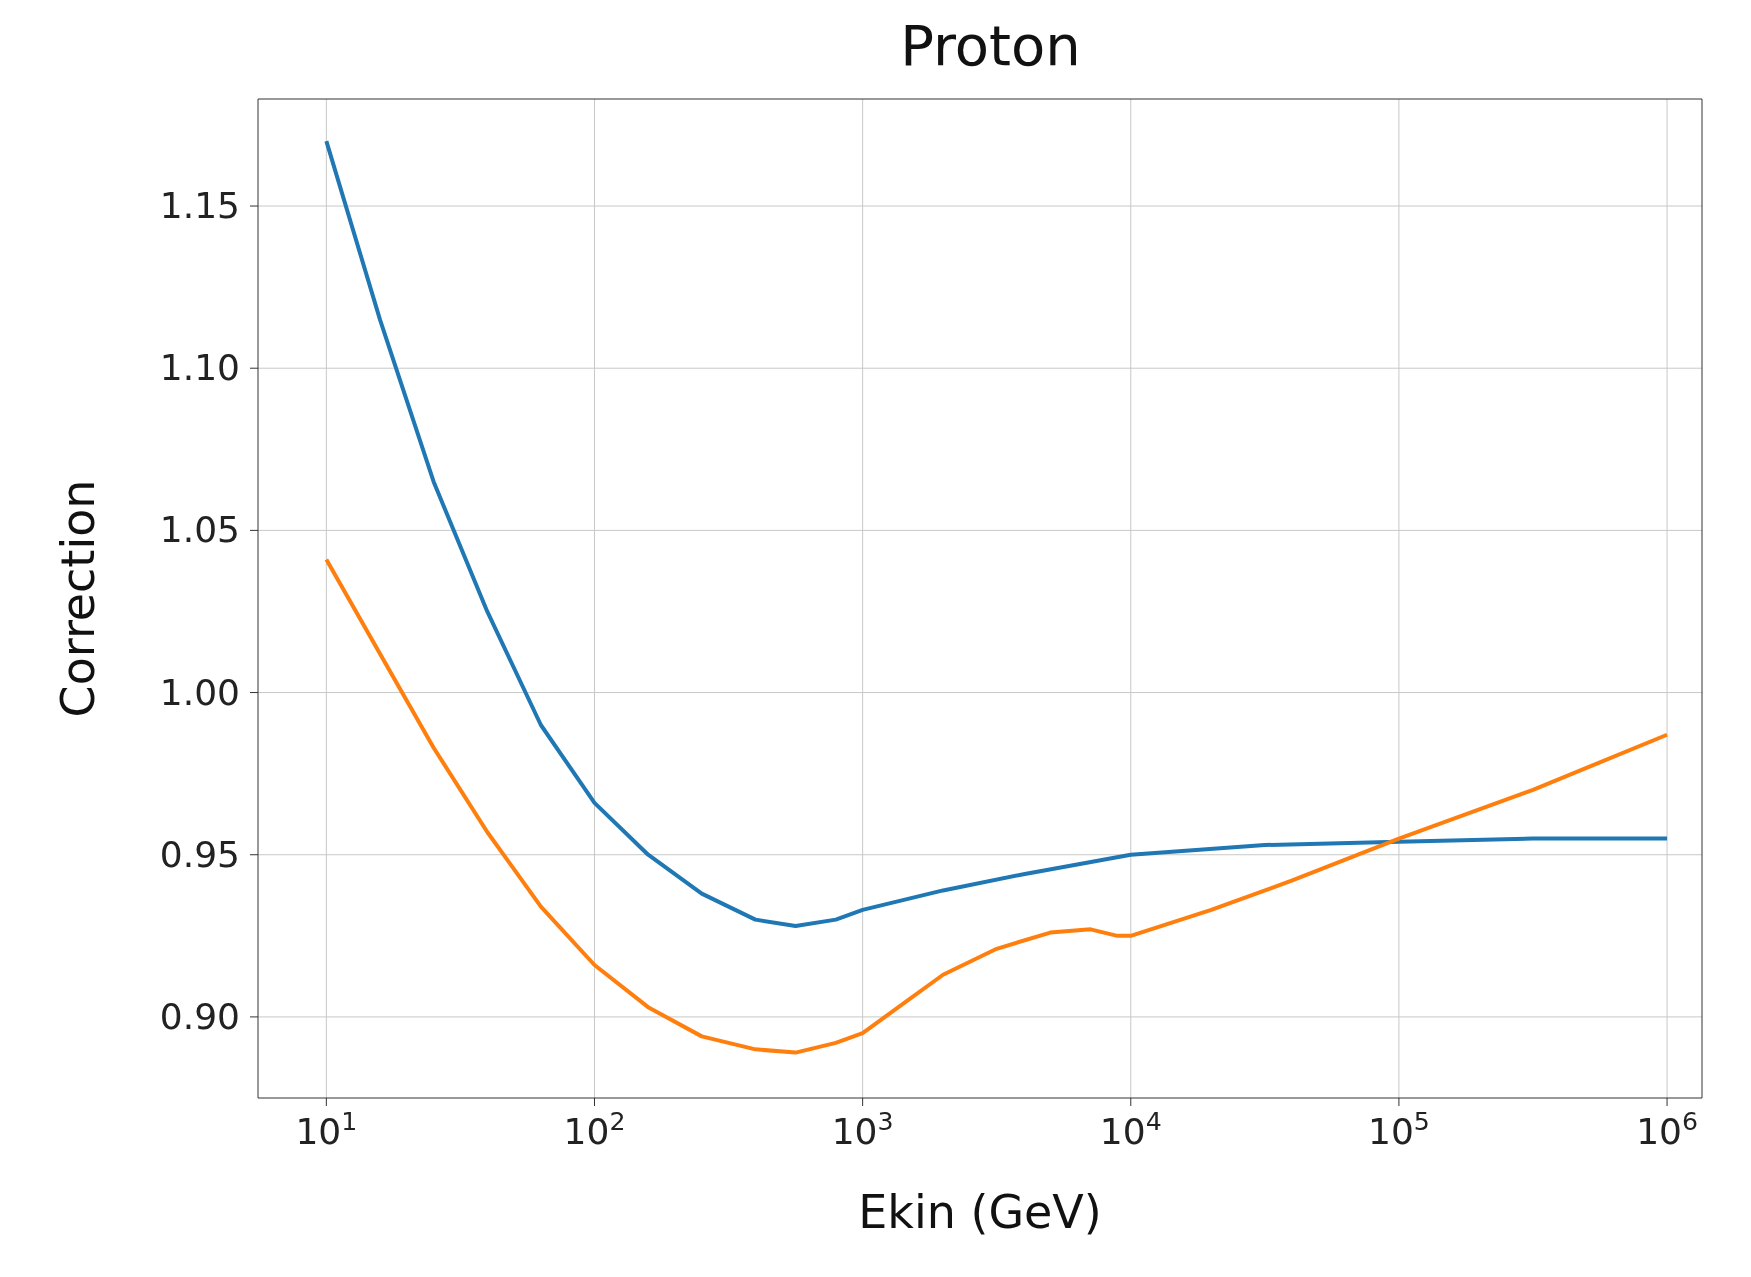 The width and height of the screenshot is (1751, 1277). What do you see at coordinates (1130, 1129) in the screenshot?
I see `x-tick-label: 10$^{4}$` at bounding box center [1130, 1129].